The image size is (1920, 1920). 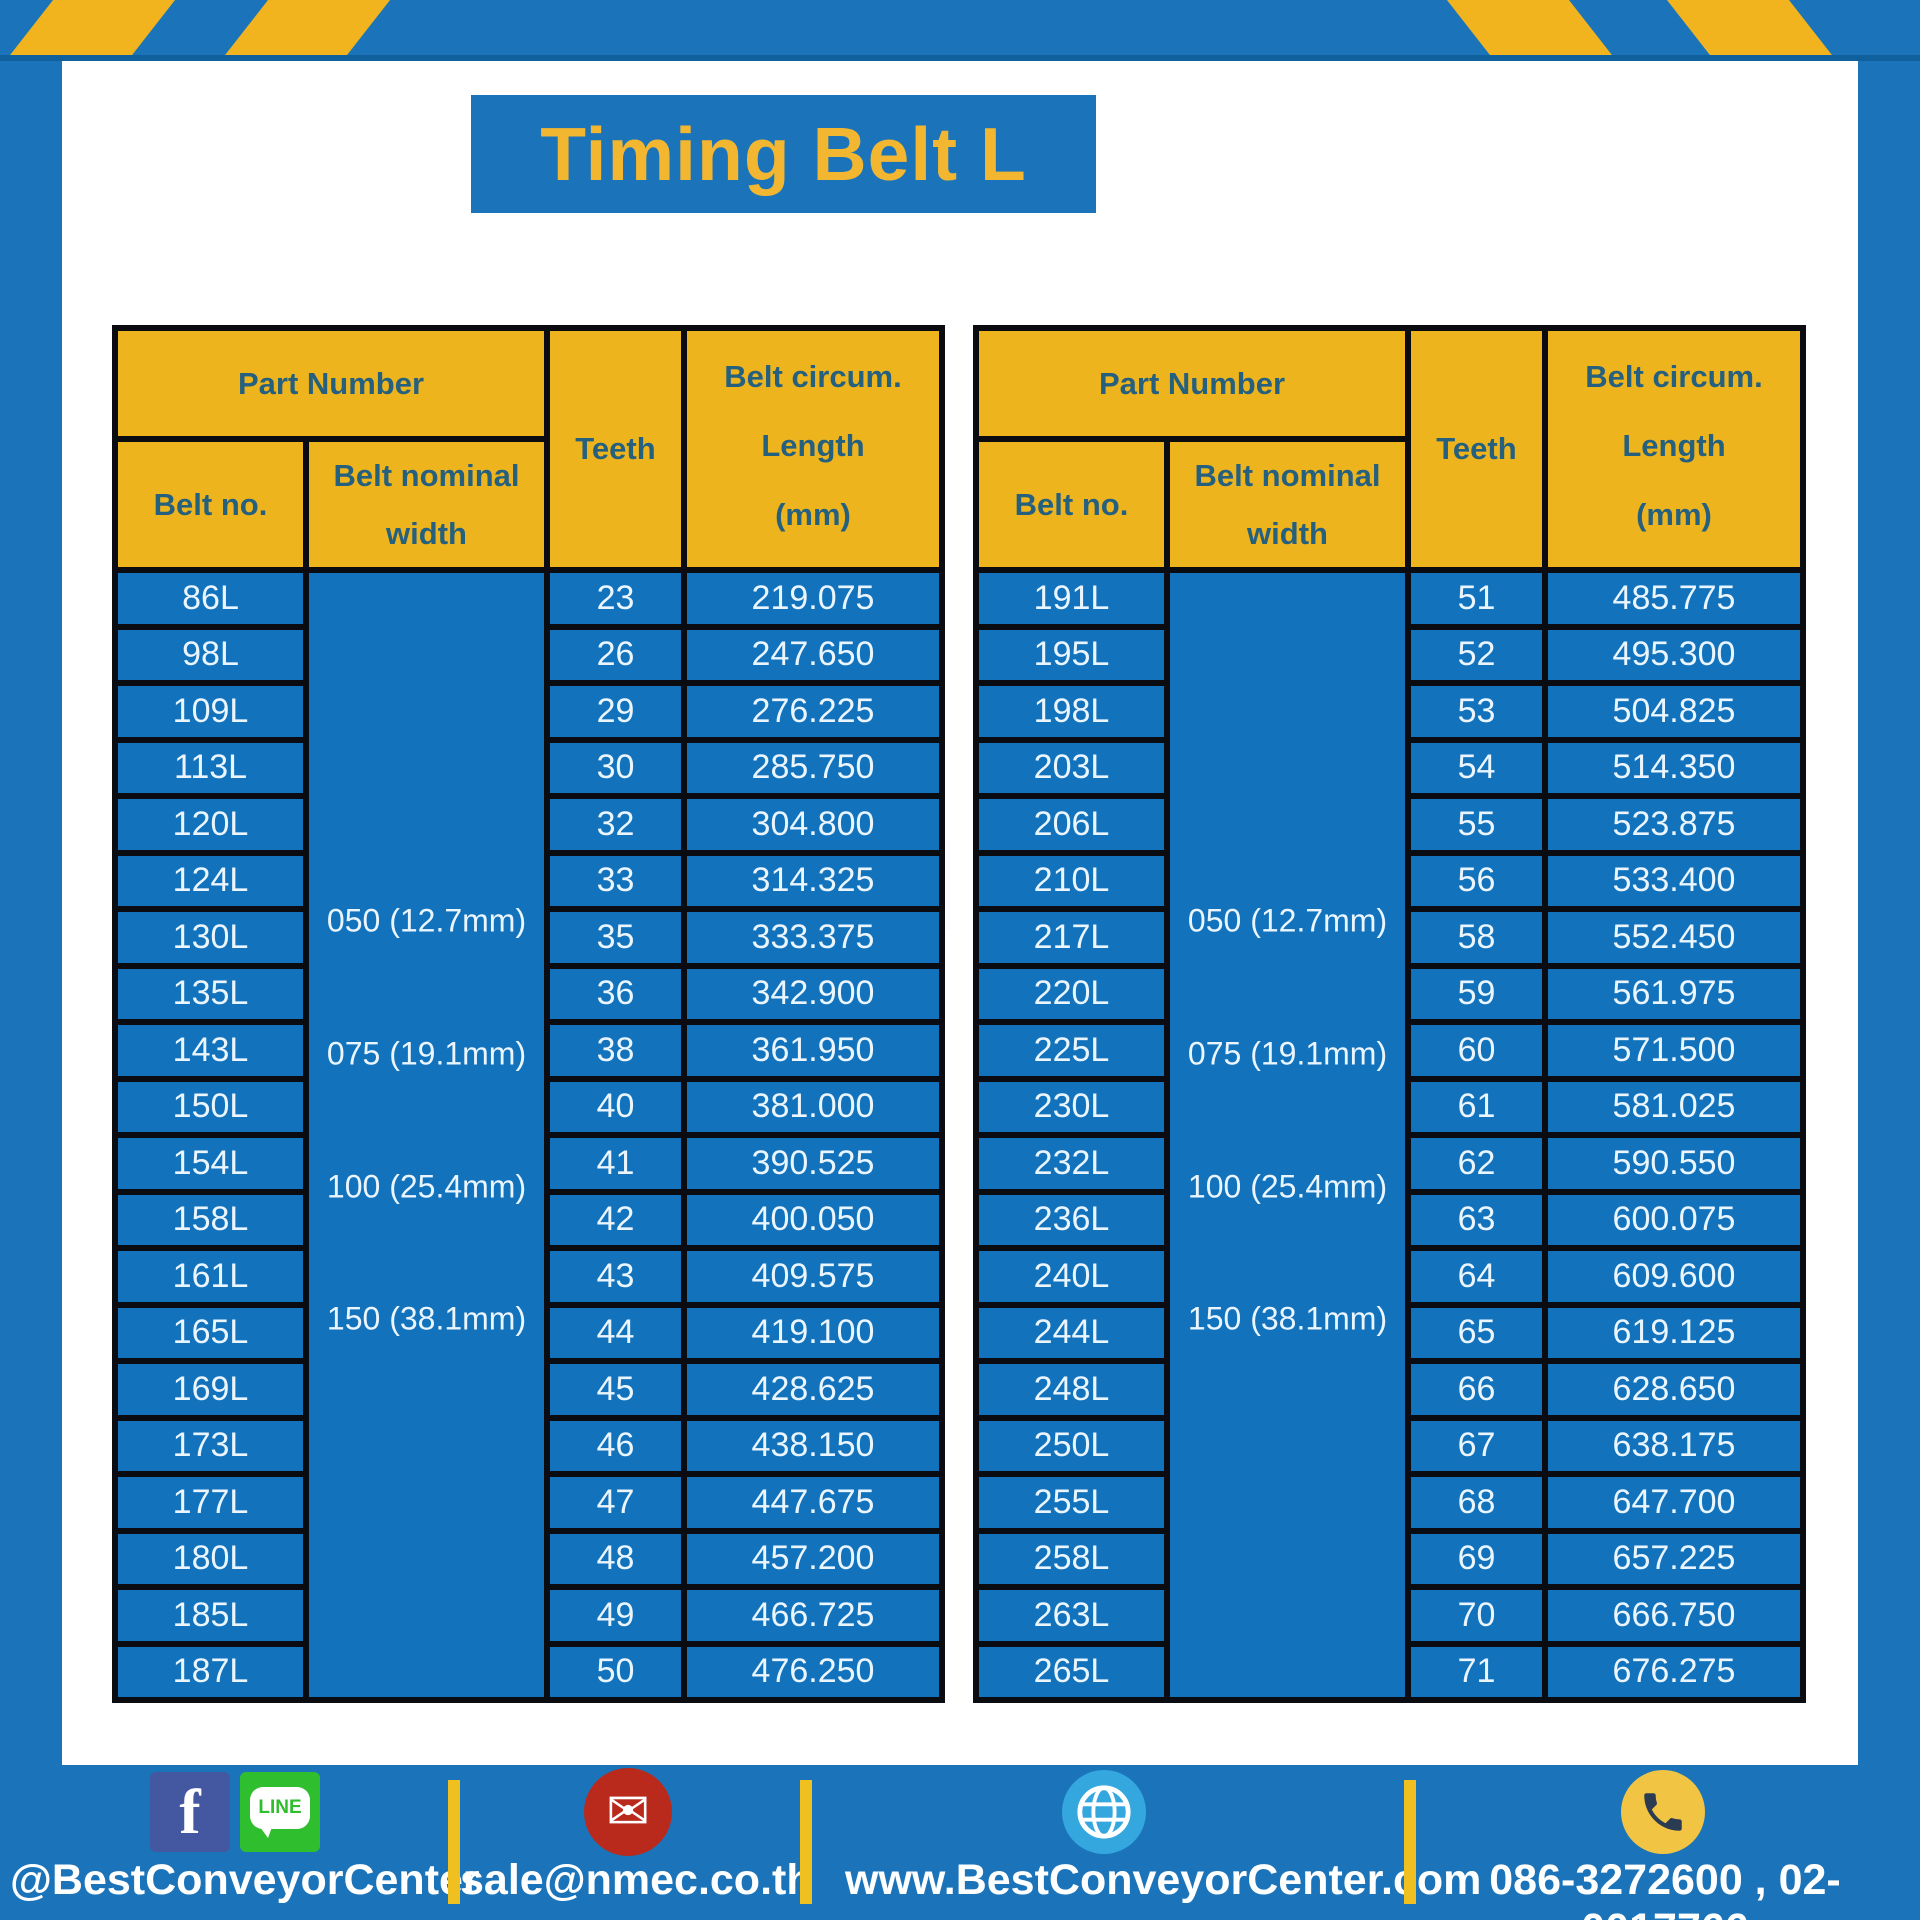 What do you see at coordinates (1071, 1558) in the screenshot?
I see `belt-no-cell: 258L` at bounding box center [1071, 1558].